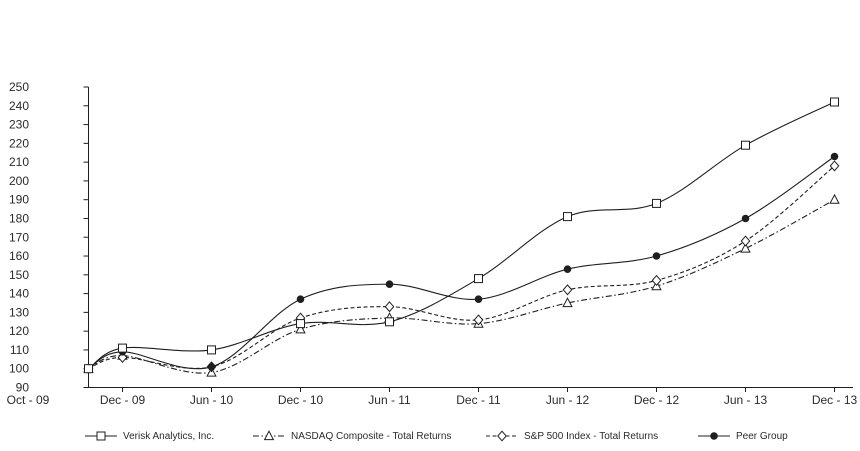  I want to click on y-tick-label: 250, so click(19, 87).